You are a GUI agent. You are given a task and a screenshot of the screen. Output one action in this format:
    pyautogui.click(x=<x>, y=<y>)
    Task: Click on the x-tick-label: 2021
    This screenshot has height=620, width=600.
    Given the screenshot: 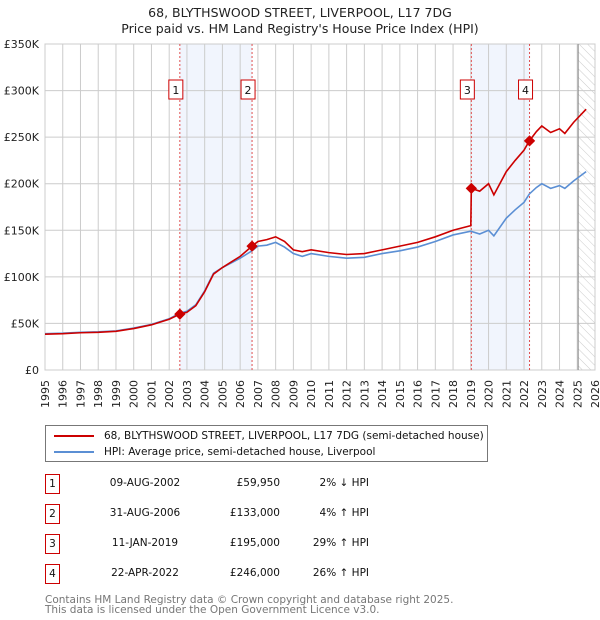 What is the action you would take?
    pyautogui.click(x=506, y=394)
    